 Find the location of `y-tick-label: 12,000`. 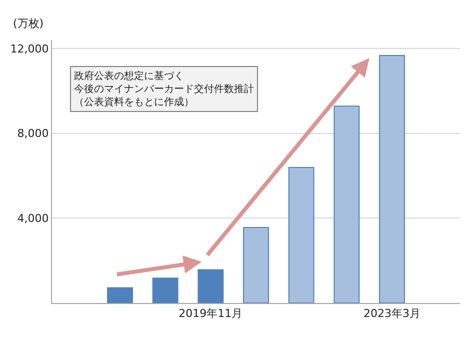

y-tick-label: 12,000 is located at coordinates (29, 49).